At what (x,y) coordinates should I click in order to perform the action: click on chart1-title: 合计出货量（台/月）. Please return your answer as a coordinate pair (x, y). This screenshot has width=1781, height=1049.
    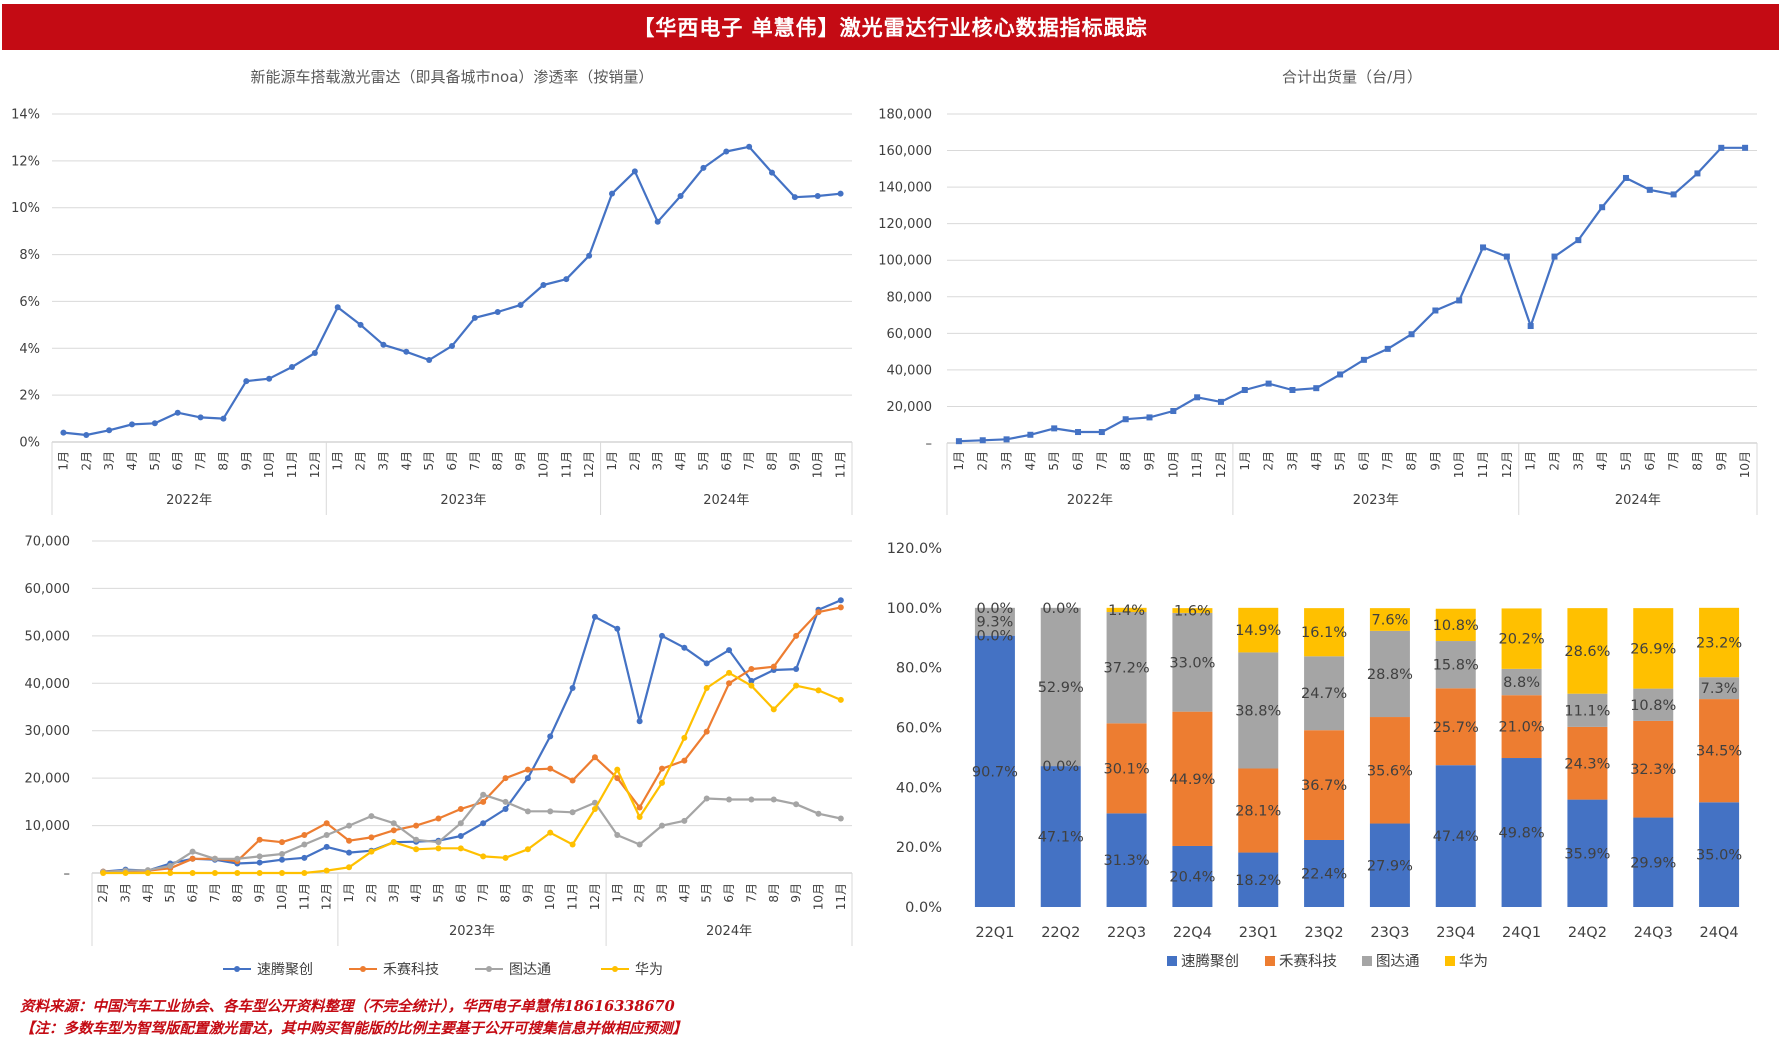
    Looking at the image, I should click on (1352, 77).